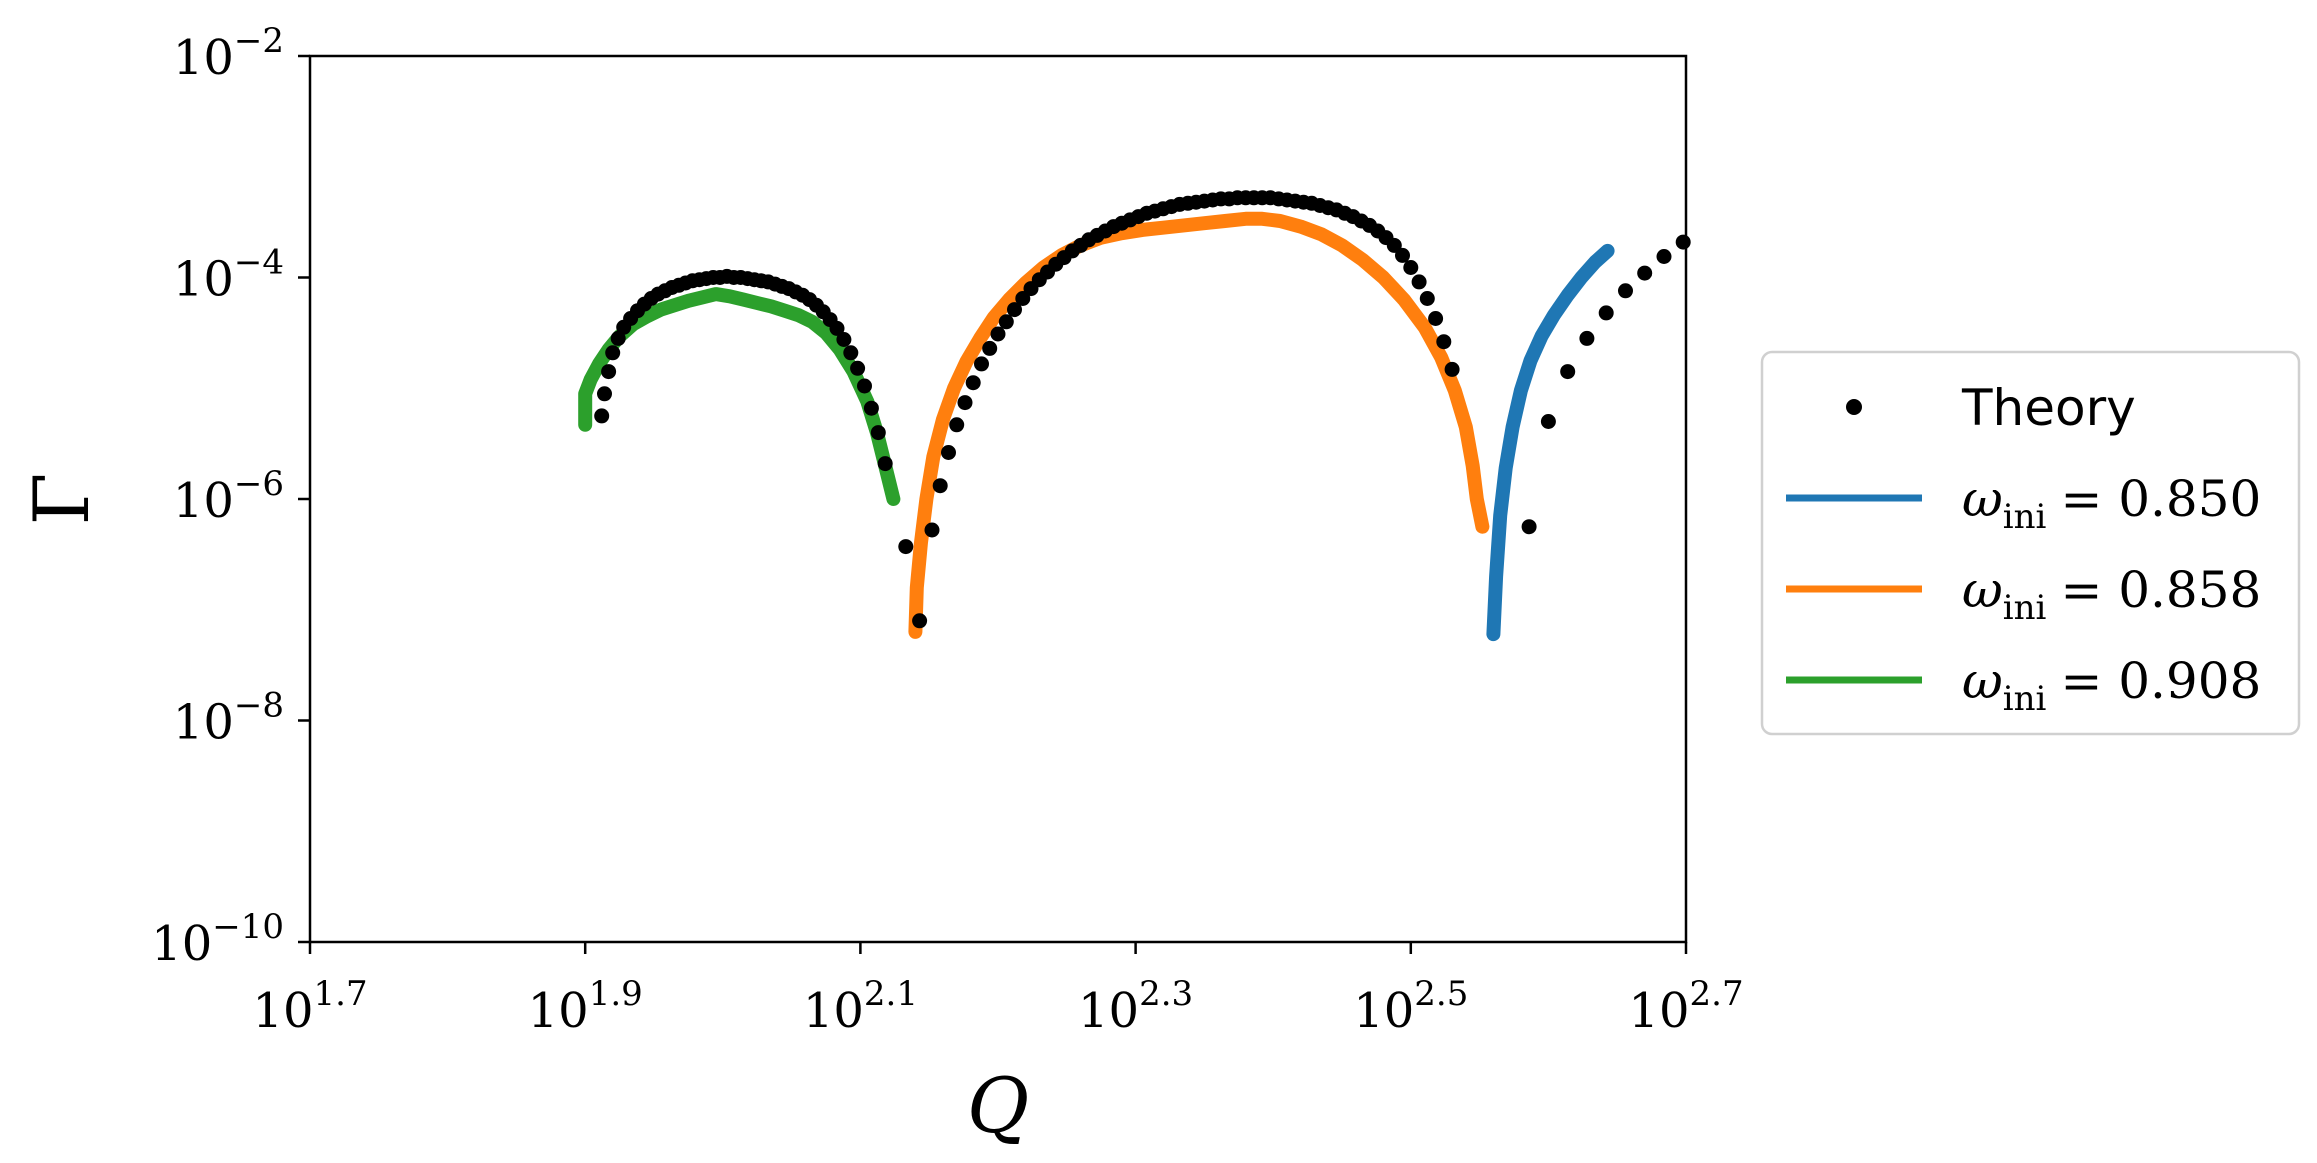 The width and height of the screenshot is (2317, 1163). Describe the element at coordinates (228, 53) in the screenshot. I see `y-tick-label: 10⁻²` at that location.